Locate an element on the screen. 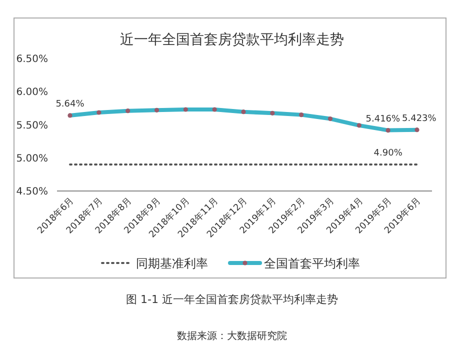 This screenshot has height=357, width=464. ytick: 6.00% is located at coordinates (32, 92).